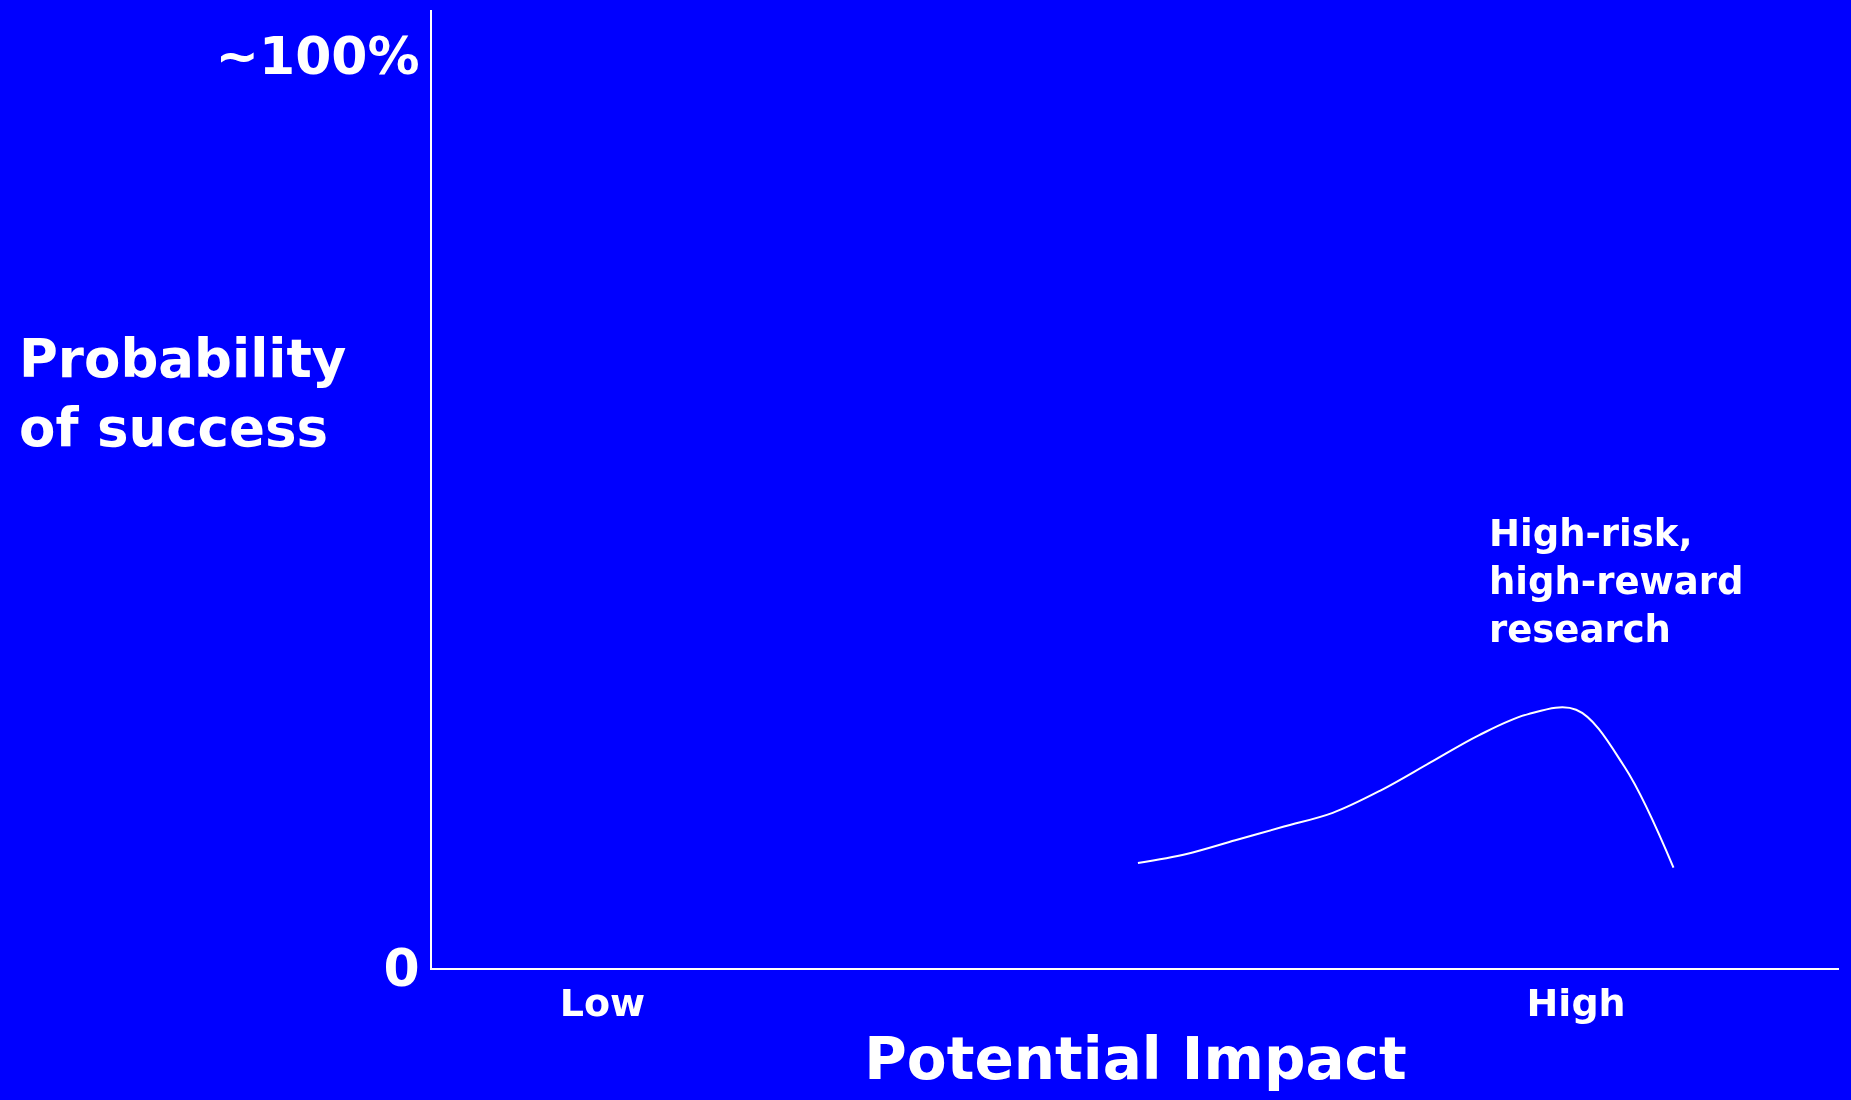 This screenshot has width=1851, height=1100. What do you see at coordinates (1576, 1002) in the screenshot?
I see `x-tick-label: High` at bounding box center [1576, 1002].